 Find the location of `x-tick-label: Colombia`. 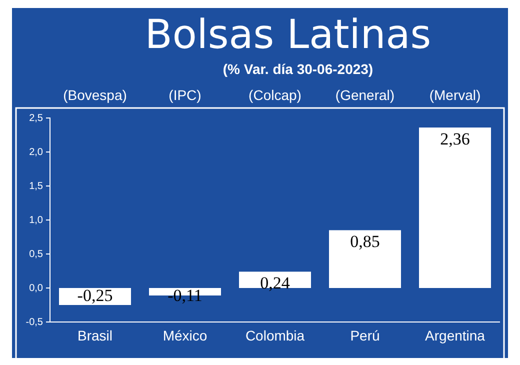

x-tick-label: Colombia is located at coordinates (275, 335).